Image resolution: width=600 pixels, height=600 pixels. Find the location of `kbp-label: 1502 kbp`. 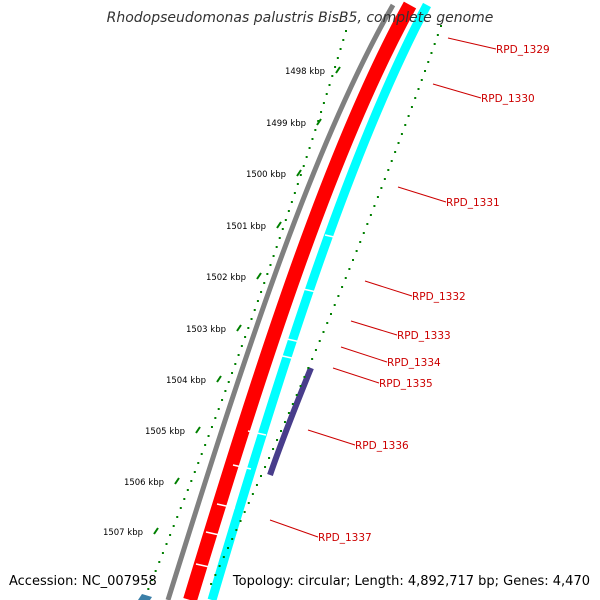

kbp-label: 1502 kbp is located at coordinates (226, 278).